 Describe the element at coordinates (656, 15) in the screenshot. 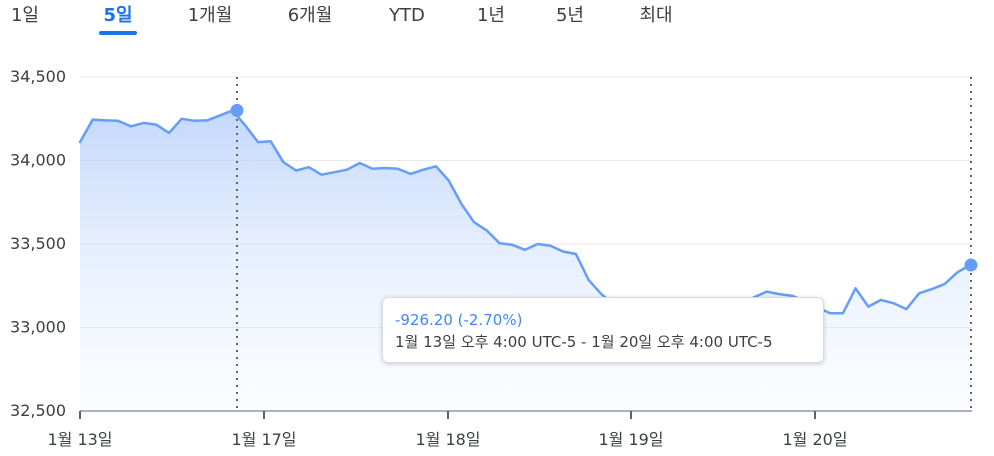

I see `tab-max: 최대` at that location.